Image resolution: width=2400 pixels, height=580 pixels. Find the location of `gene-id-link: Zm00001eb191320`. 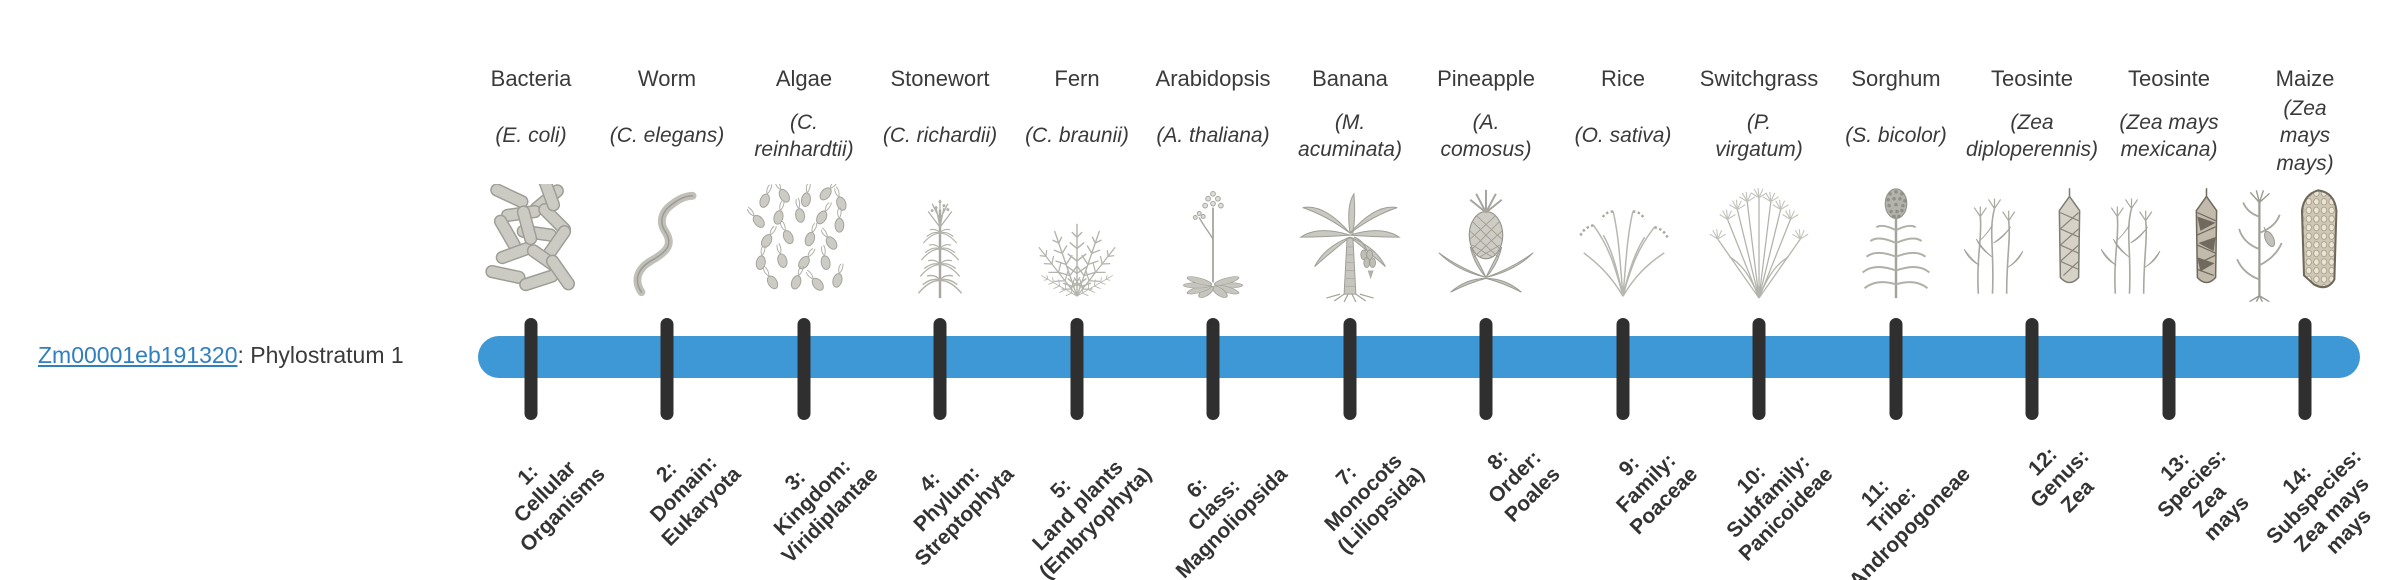

gene-id-link: Zm00001eb191320 is located at coordinates (138, 355).